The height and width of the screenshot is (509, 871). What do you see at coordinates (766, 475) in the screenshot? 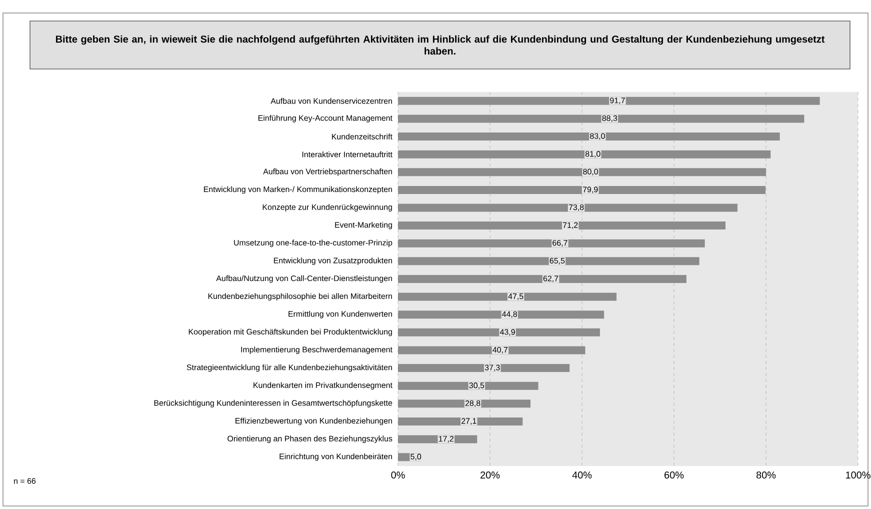
I see `x-tick-label: 80%` at bounding box center [766, 475].